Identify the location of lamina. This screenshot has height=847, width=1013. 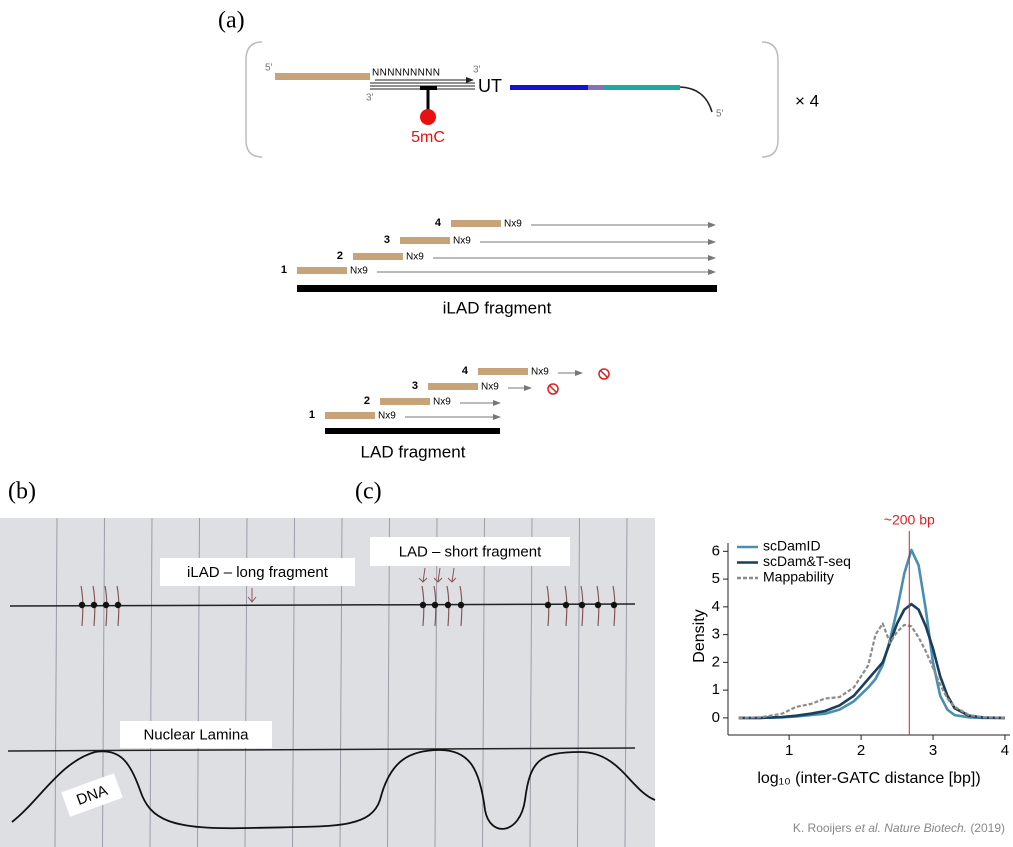
(321, 749).